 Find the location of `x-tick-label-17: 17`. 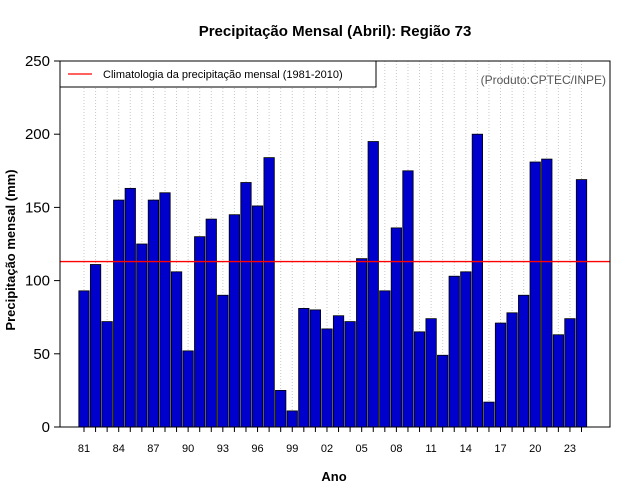

x-tick-label-17: 17 is located at coordinates (500, 449).